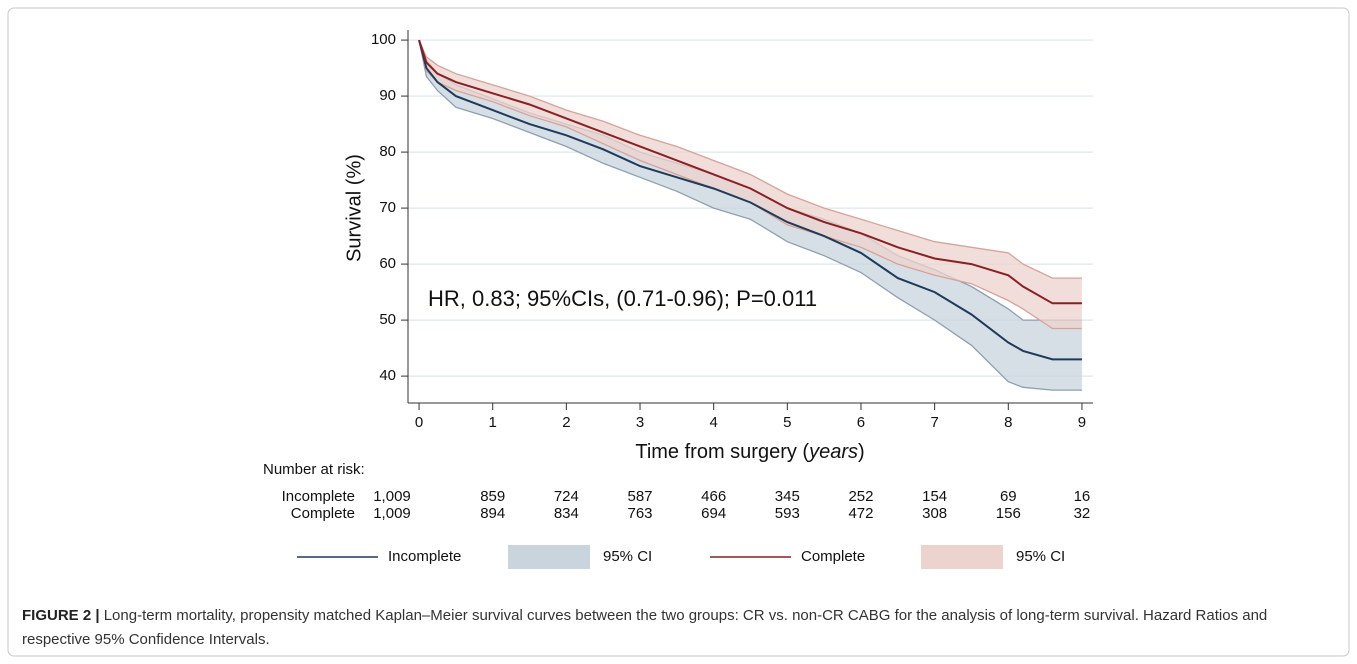 Image resolution: width=1357 pixels, height=664 pixels. Describe the element at coordinates (566, 513) in the screenshot. I see `risk-value: 834` at that location.